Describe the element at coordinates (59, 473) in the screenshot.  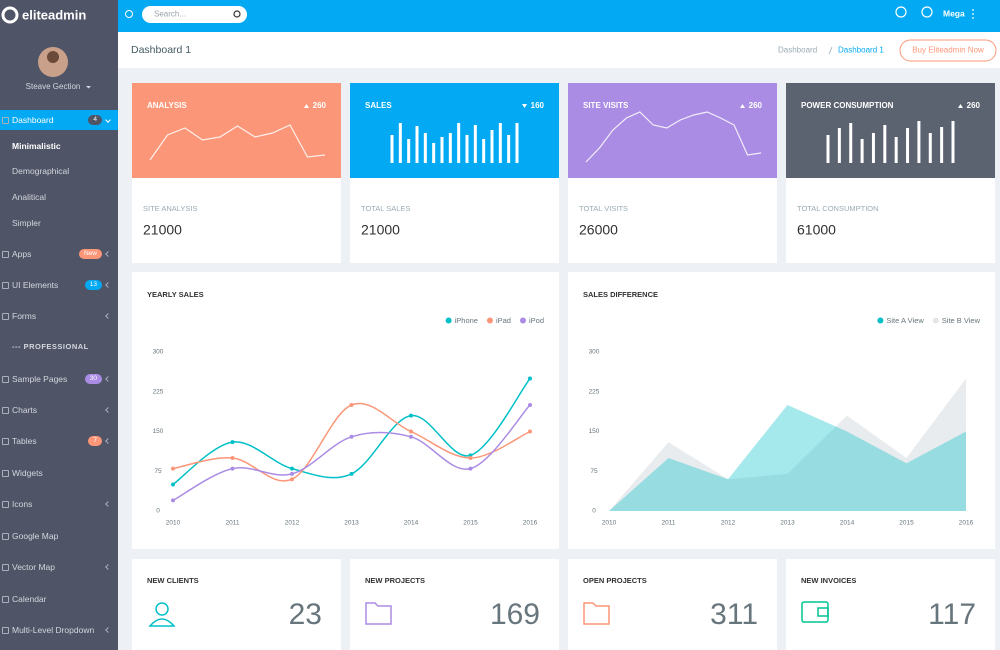
I see `menu-item: Widgets` at that location.